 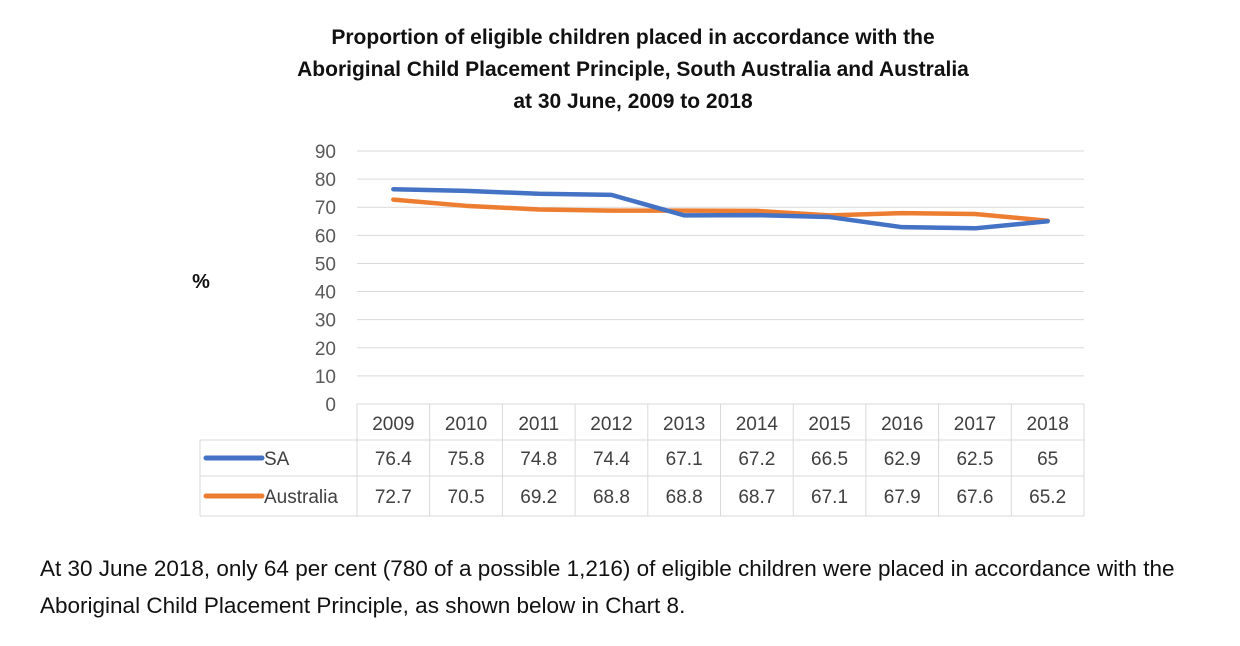 I want to click on series-line-sa, so click(x=720, y=208).